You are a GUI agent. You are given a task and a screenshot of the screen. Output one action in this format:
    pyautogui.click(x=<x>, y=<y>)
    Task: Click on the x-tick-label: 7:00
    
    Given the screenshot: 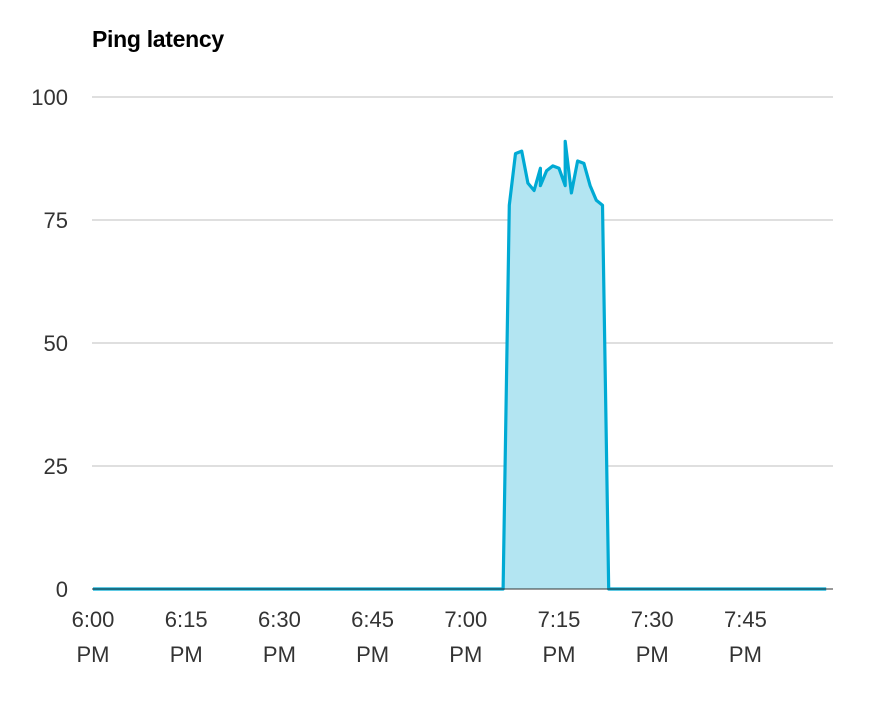 What is the action you would take?
    pyautogui.click(x=465, y=619)
    